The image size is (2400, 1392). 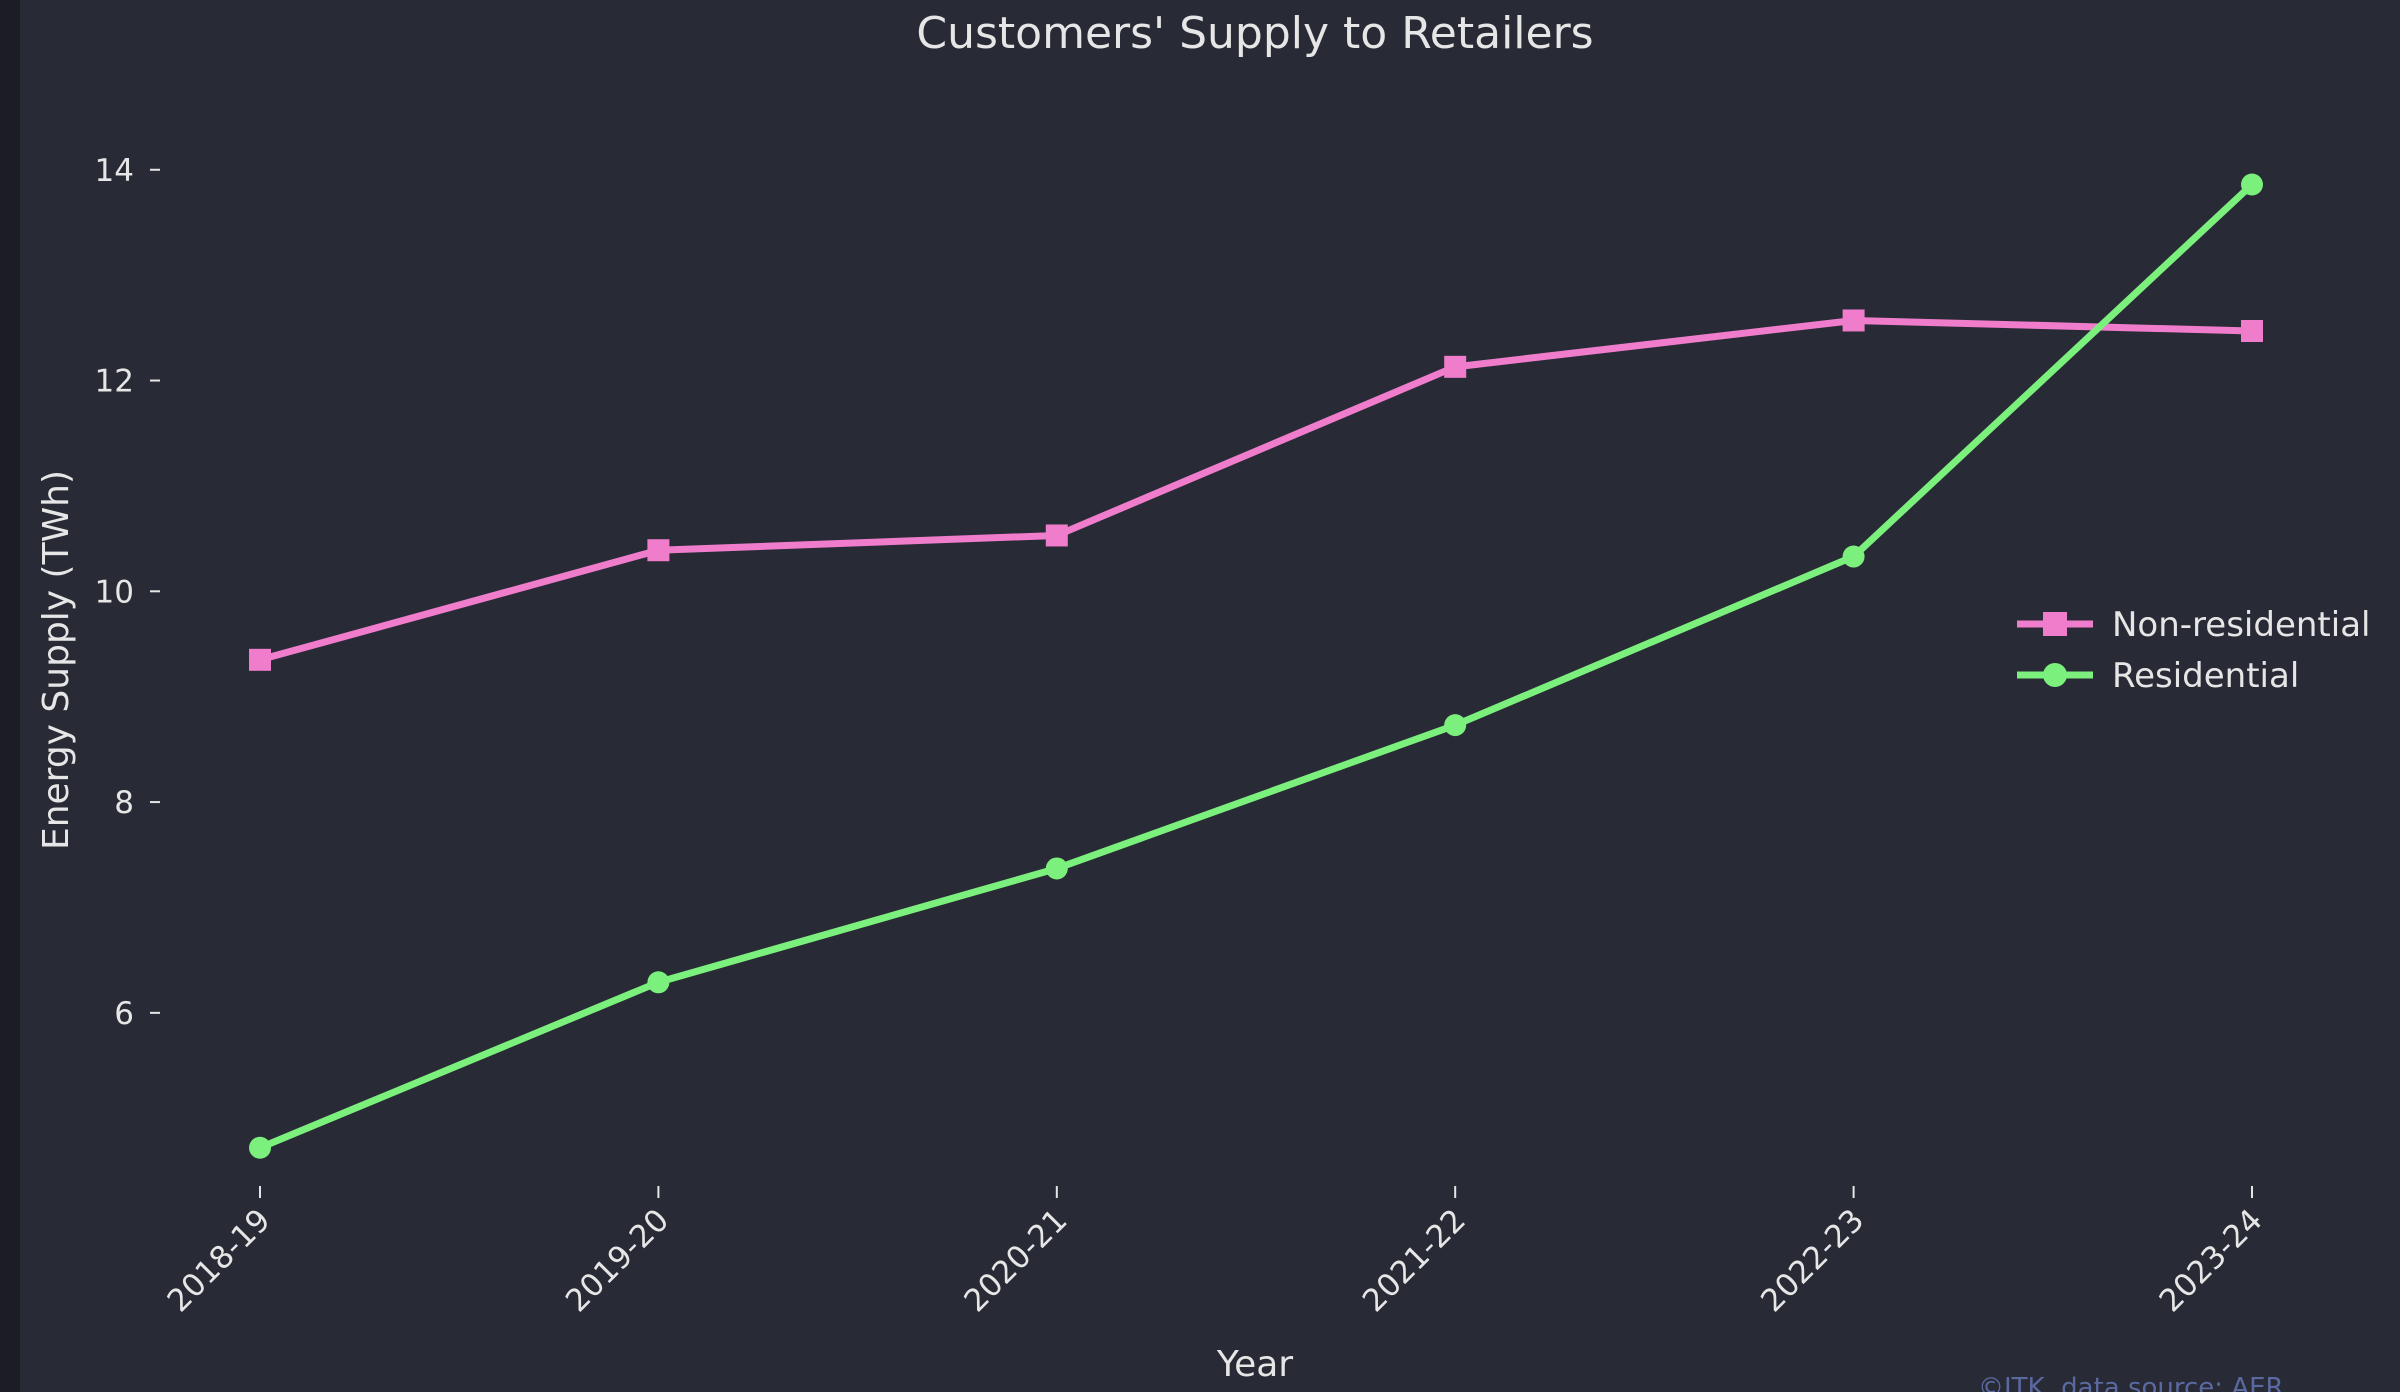 I want to click on legend-marker-residential, so click(x=2055, y=675).